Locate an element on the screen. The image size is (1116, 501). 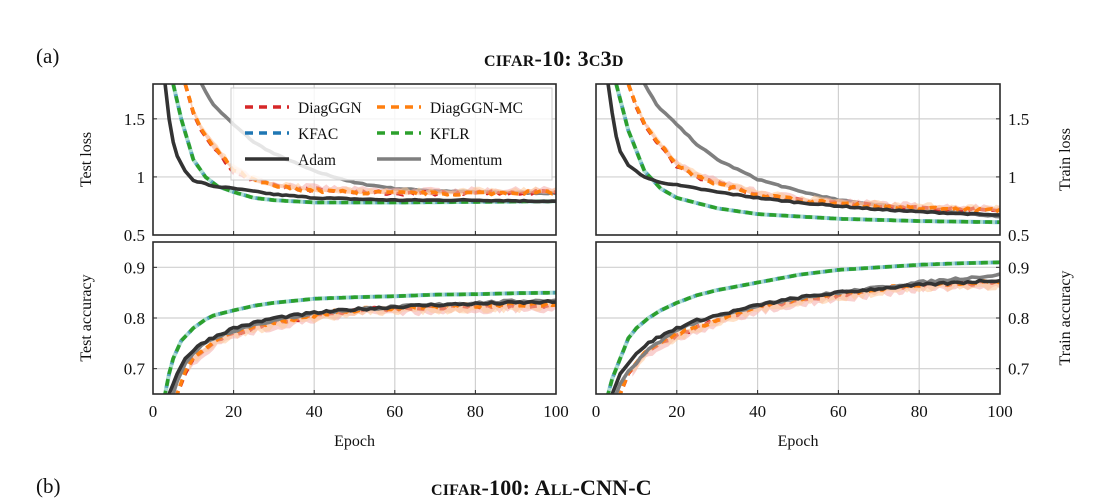
title-a-mid2: 3 is located at coordinates (606, 58).